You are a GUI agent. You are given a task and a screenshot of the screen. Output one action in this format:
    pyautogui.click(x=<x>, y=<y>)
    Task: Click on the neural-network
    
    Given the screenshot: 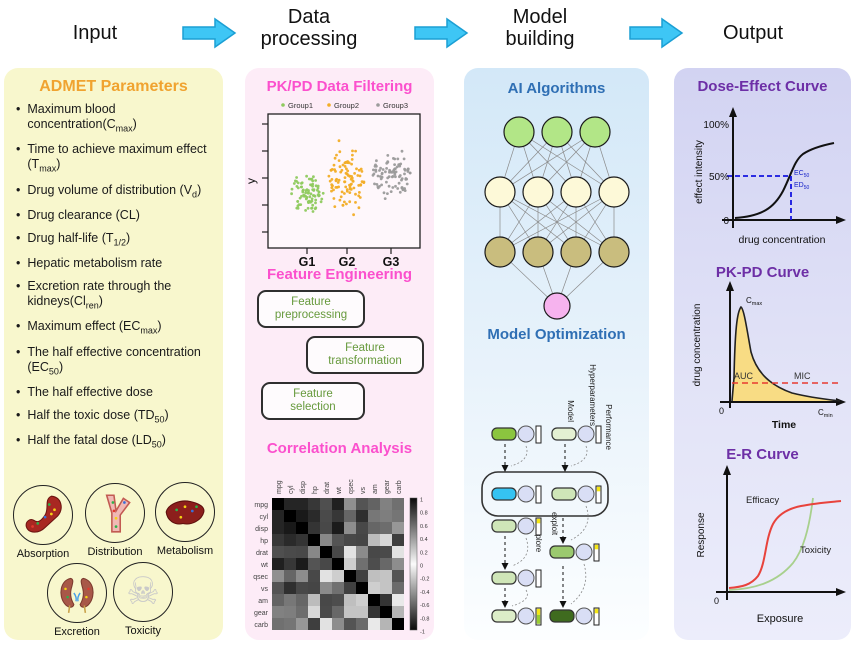 What is the action you would take?
    pyautogui.click(x=557, y=218)
    